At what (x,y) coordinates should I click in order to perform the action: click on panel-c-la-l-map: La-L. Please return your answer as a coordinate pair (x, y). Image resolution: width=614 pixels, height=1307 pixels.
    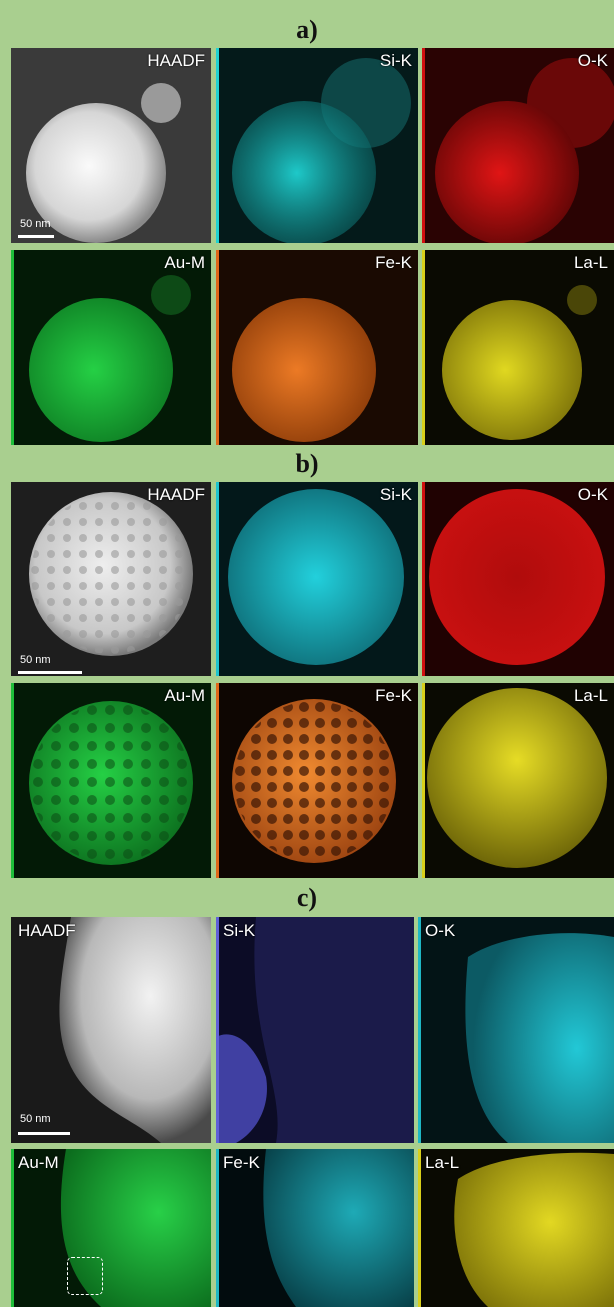
    Looking at the image, I should click on (516, 1228).